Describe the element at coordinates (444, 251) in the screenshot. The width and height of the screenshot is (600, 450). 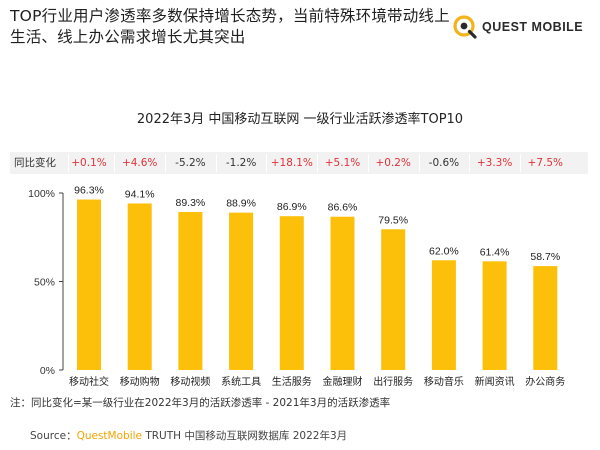
I see `data-label: 62.0%` at that location.